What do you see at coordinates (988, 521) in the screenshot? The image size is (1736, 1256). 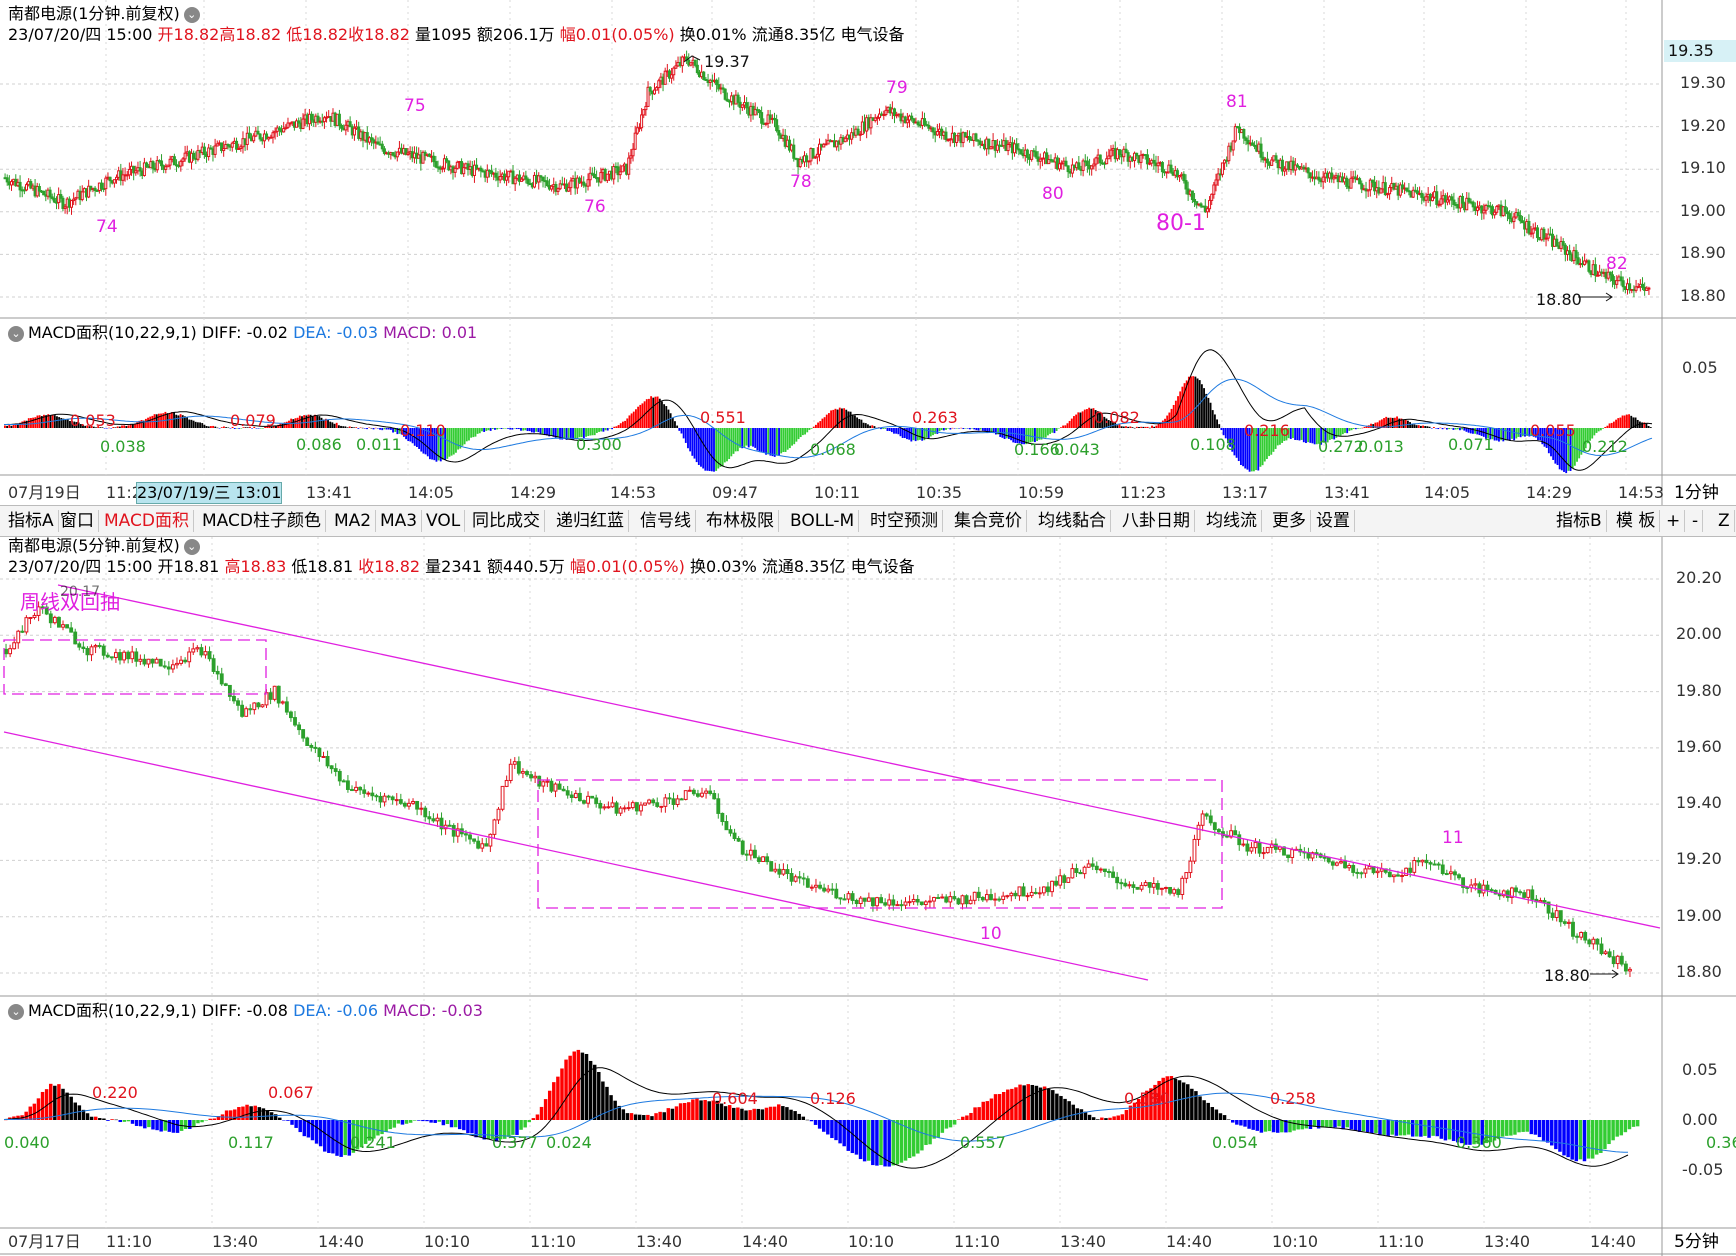 I see `toolbar-item-13: 集合竞价` at bounding box center [988, 521].